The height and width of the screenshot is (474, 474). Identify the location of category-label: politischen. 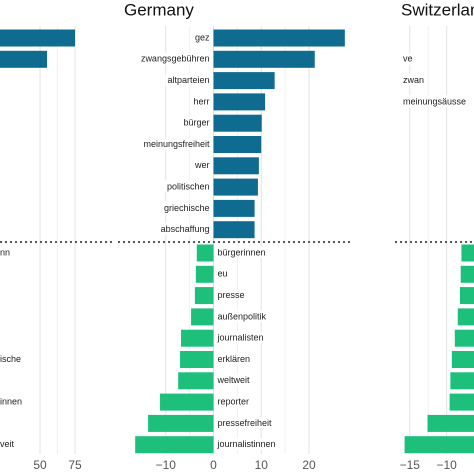
(188, 186).